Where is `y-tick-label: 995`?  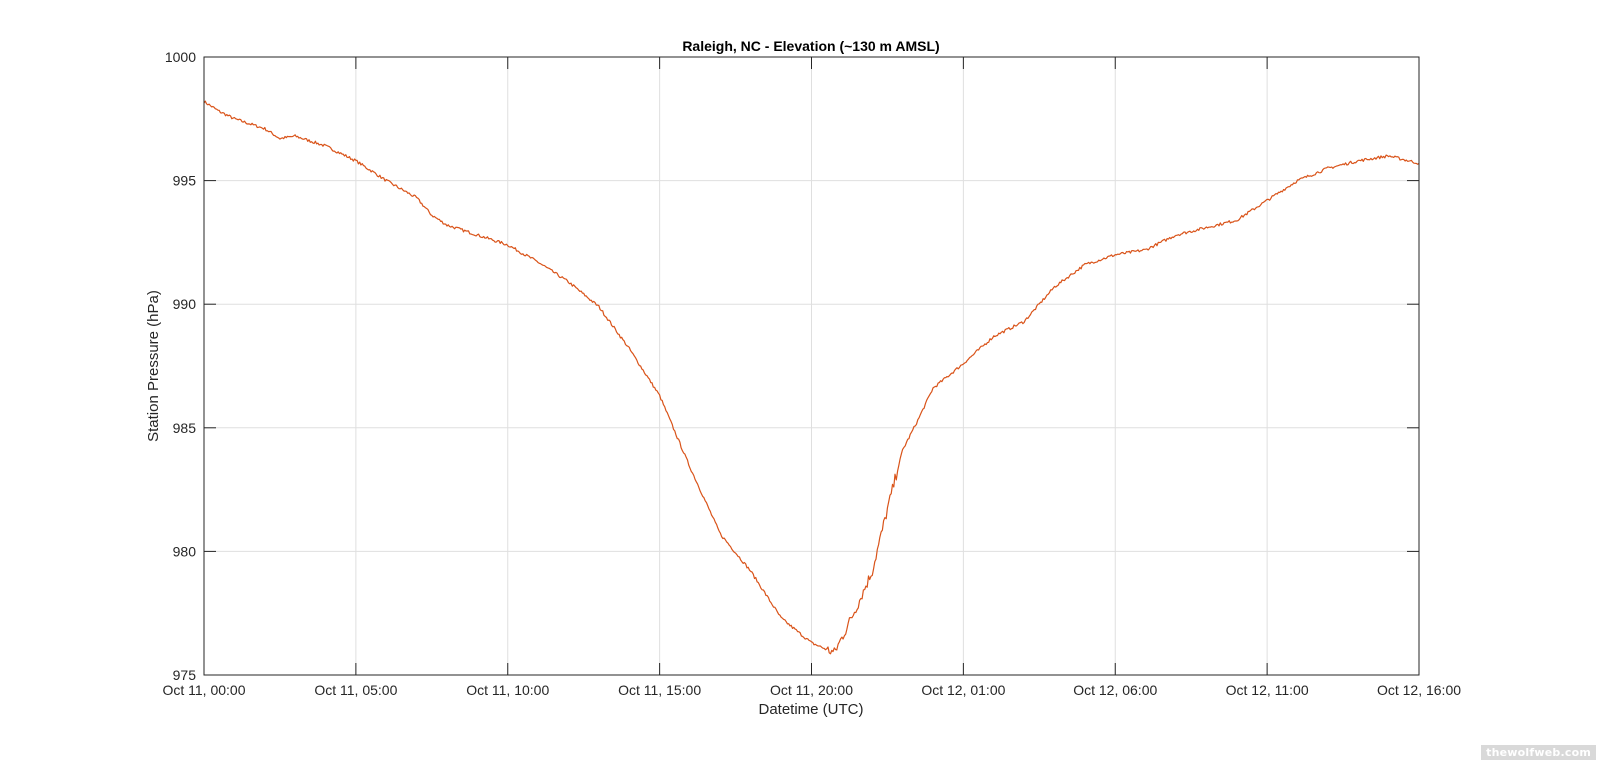 y-tick-label: 995 is located at coordinates (185, 181).